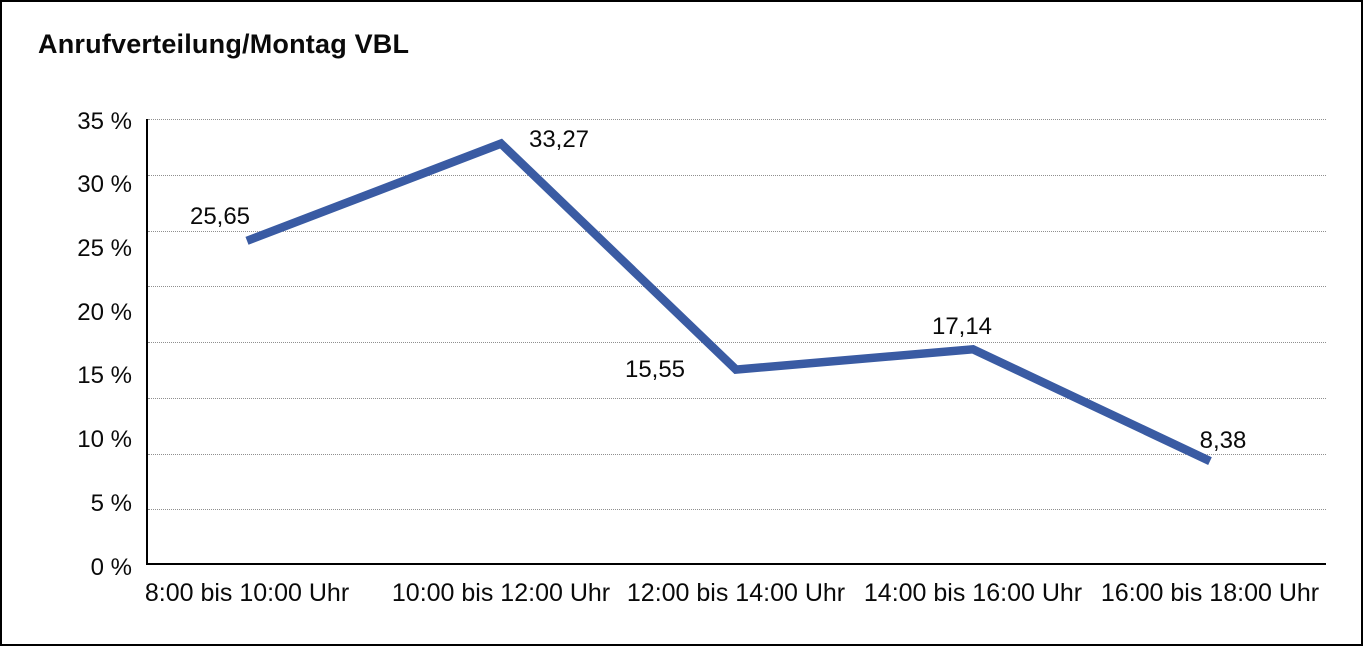  I want to click on y-tick-label: 35 %, so click(104, 121).